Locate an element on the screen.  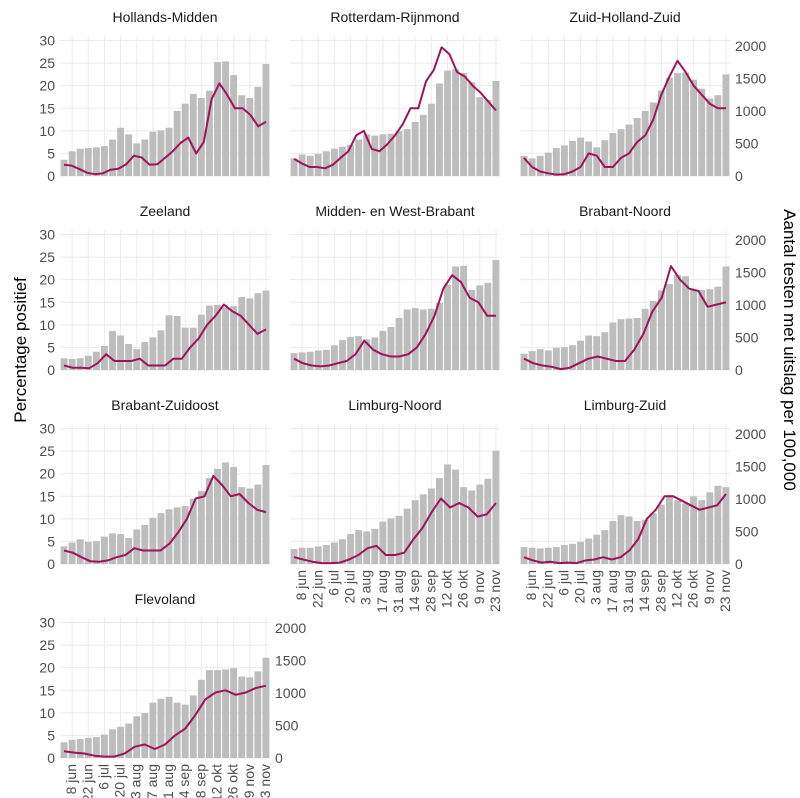
panel-title: Limburg-Zuid is located at coordinates (625, 405).